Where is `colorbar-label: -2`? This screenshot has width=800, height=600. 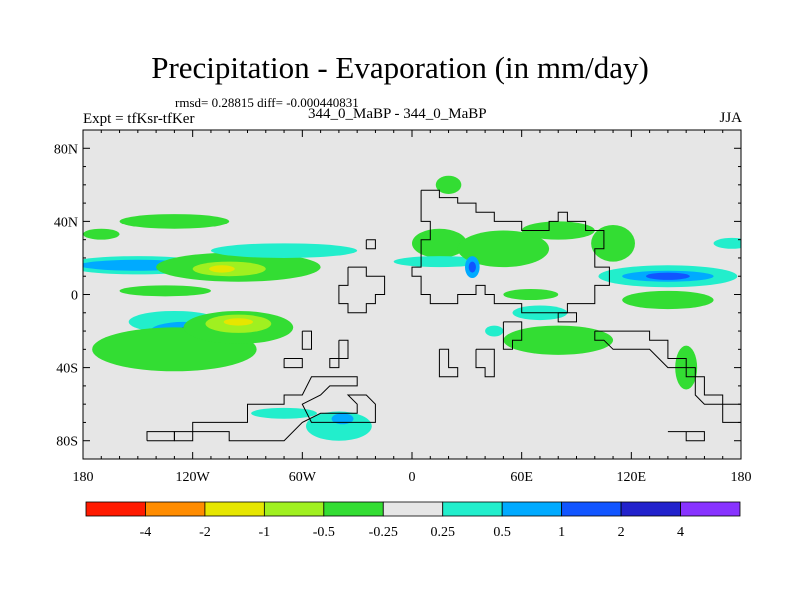 colorbar-label: -2 is located at coordinates (205, 532).